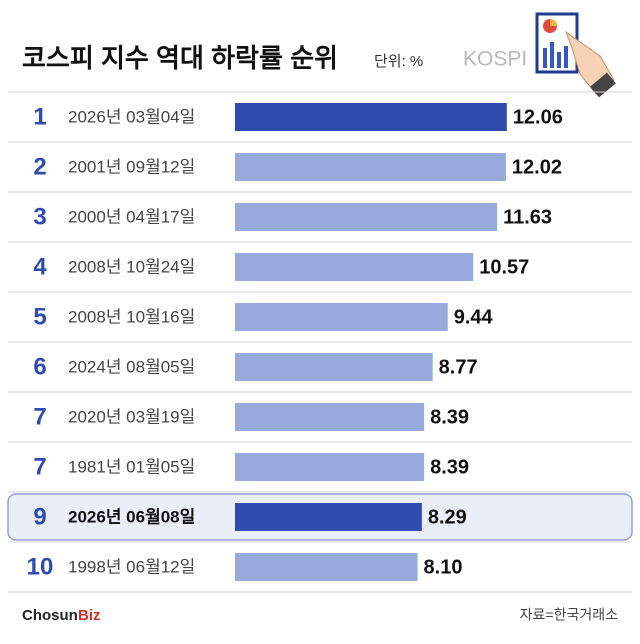 This screenshot has width=640, height=644. What do you see at coordinates (131, 266) in the screenshot?
I see `category-label: 2008년 10월24일` at bounding box center [131, 266].